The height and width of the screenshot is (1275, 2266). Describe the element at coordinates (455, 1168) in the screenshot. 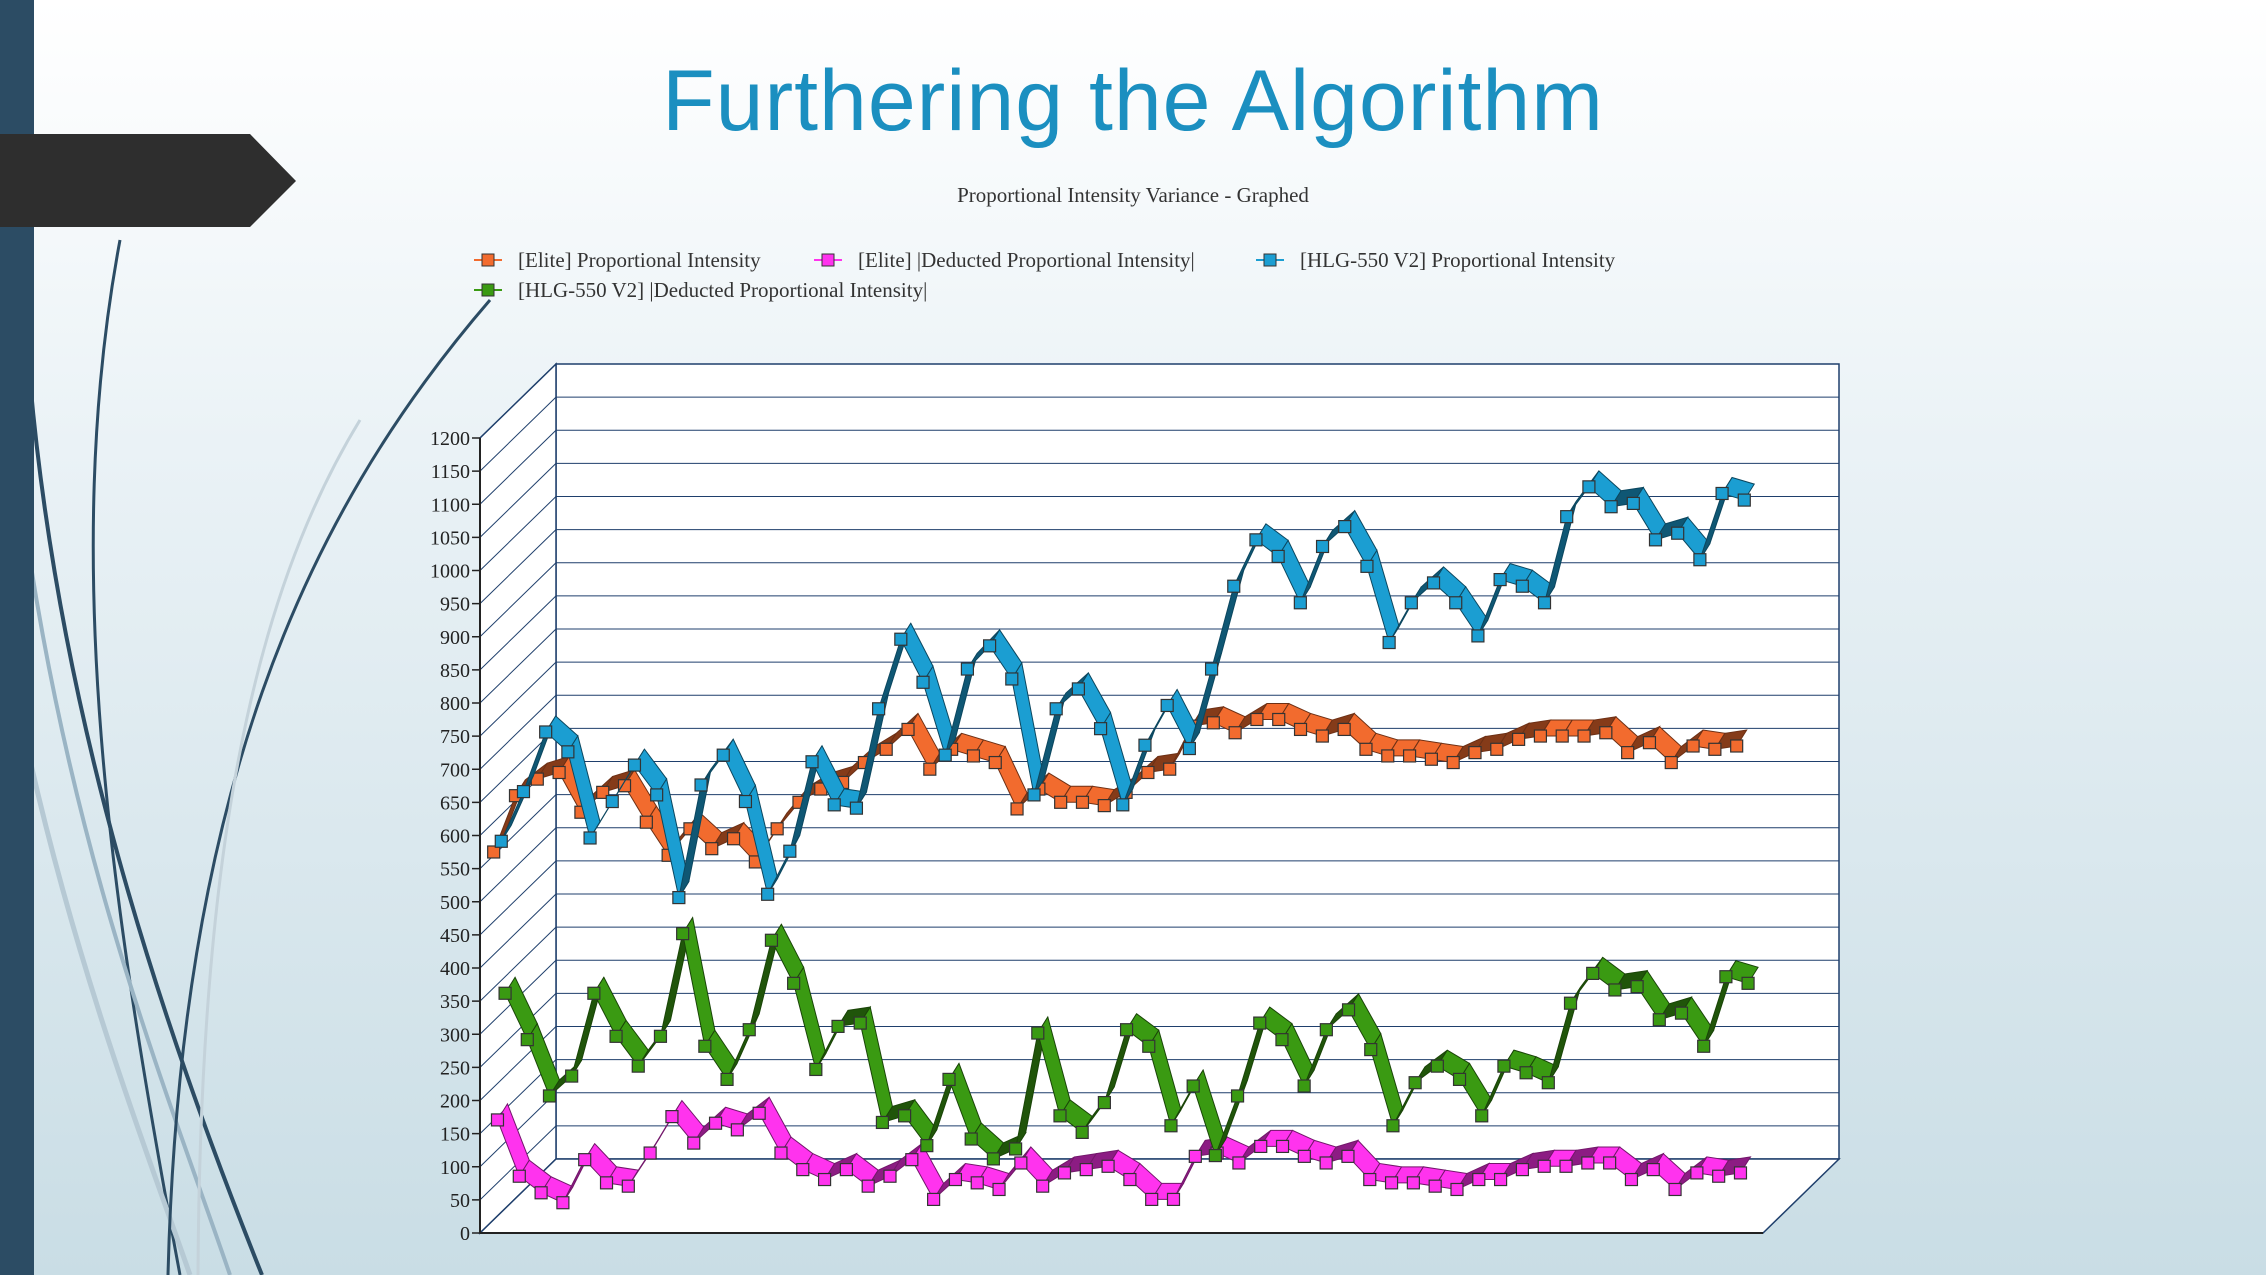

I see `y-tick-label: 100` at that location.